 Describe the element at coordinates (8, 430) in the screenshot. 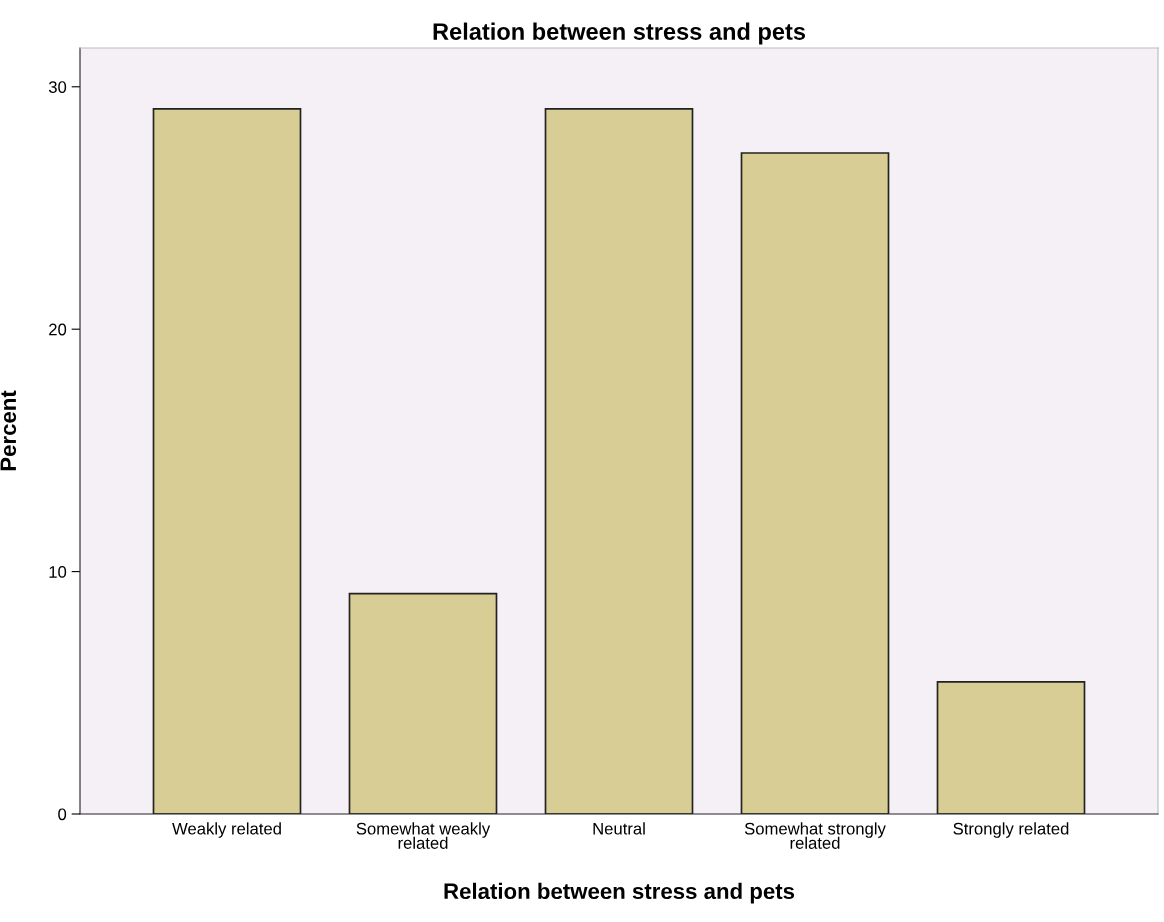

I see `y-axis-title: Percent` at that location.